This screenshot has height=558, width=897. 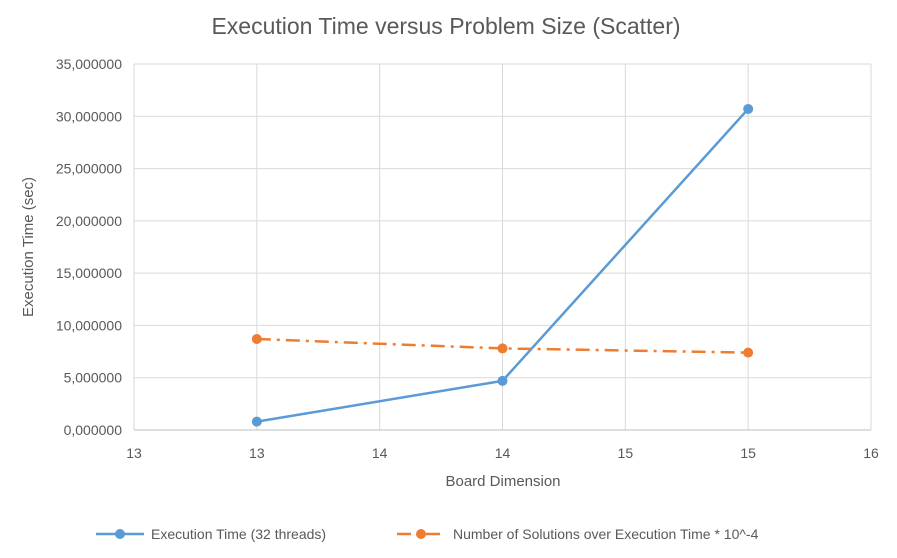 I want to click on legend-label: Execution Time (32 threads), so click(x=238, y=534).